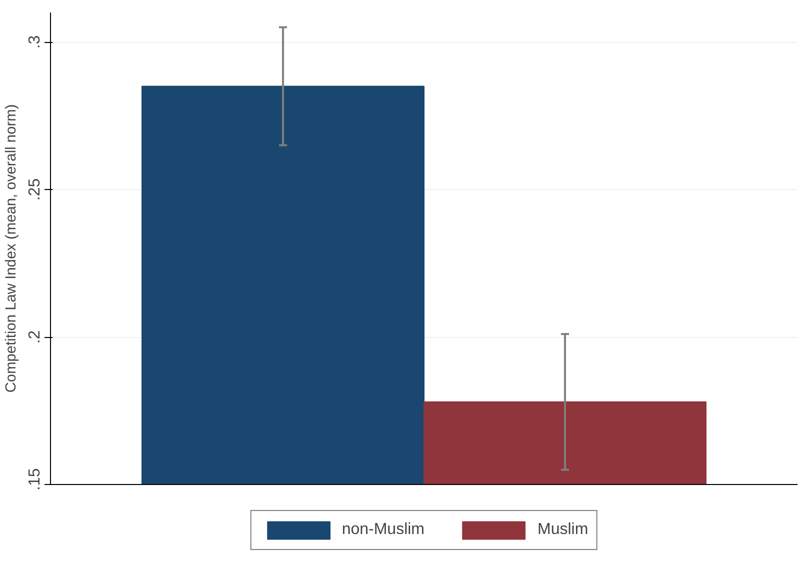  What do you see at coordinates (35, 337) in the screenshot?
I see `y-tick-label: .2` at bounding box center [35, 337].